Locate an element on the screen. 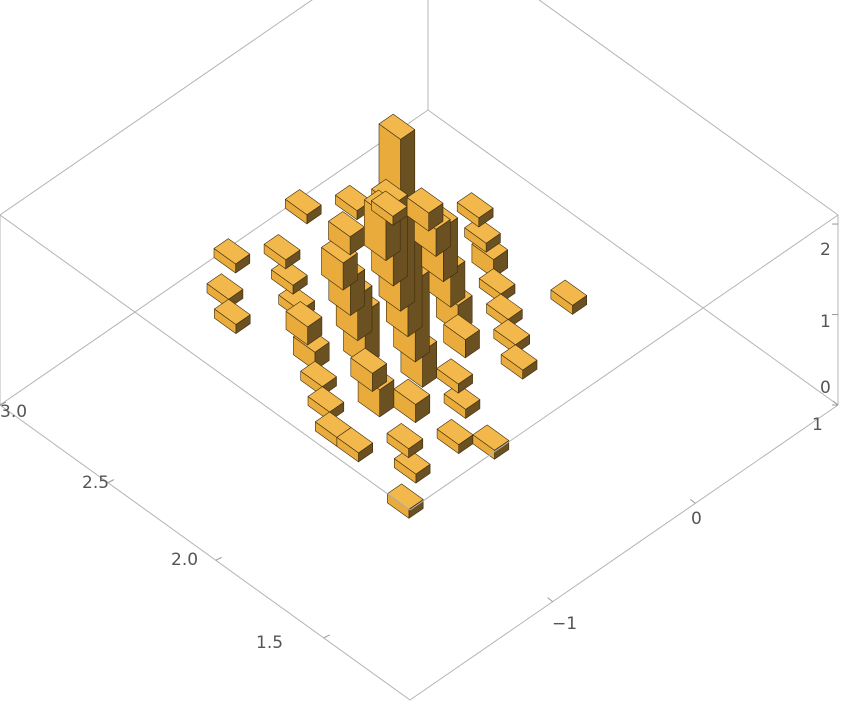  x-tick-label: 3.0 is located at coordinates (13, 412).